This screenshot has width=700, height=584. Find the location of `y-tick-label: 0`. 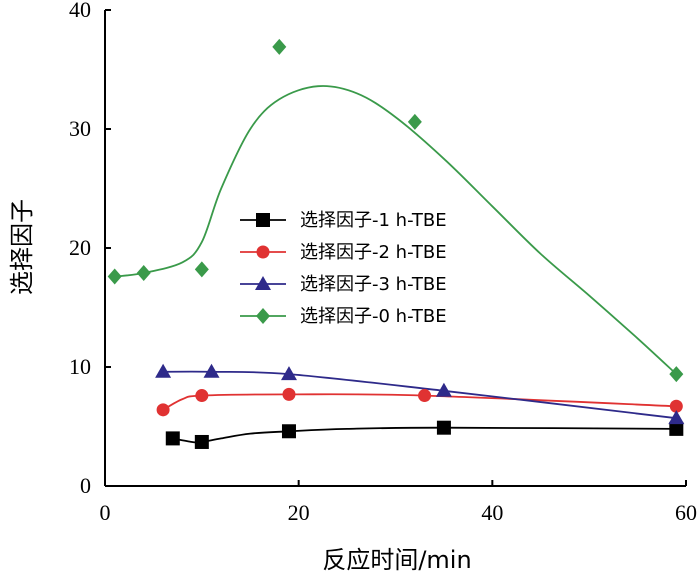

y-tick-label: 0 is located at coordinates (85, 485).